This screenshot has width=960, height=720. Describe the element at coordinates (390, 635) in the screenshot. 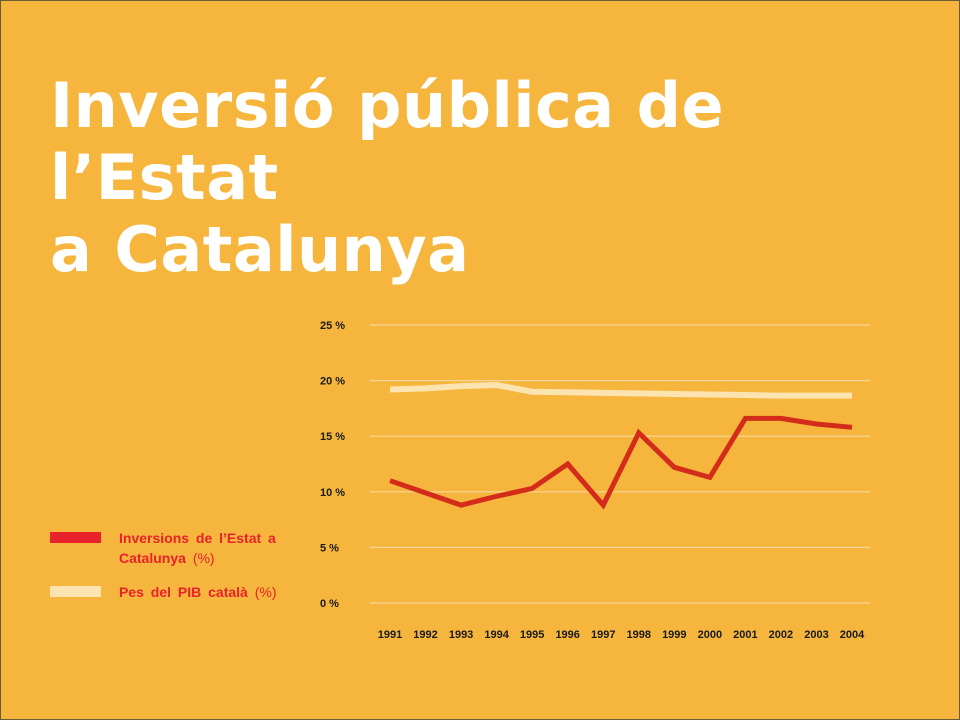

I see `x-tick-label: 1991` at that location.